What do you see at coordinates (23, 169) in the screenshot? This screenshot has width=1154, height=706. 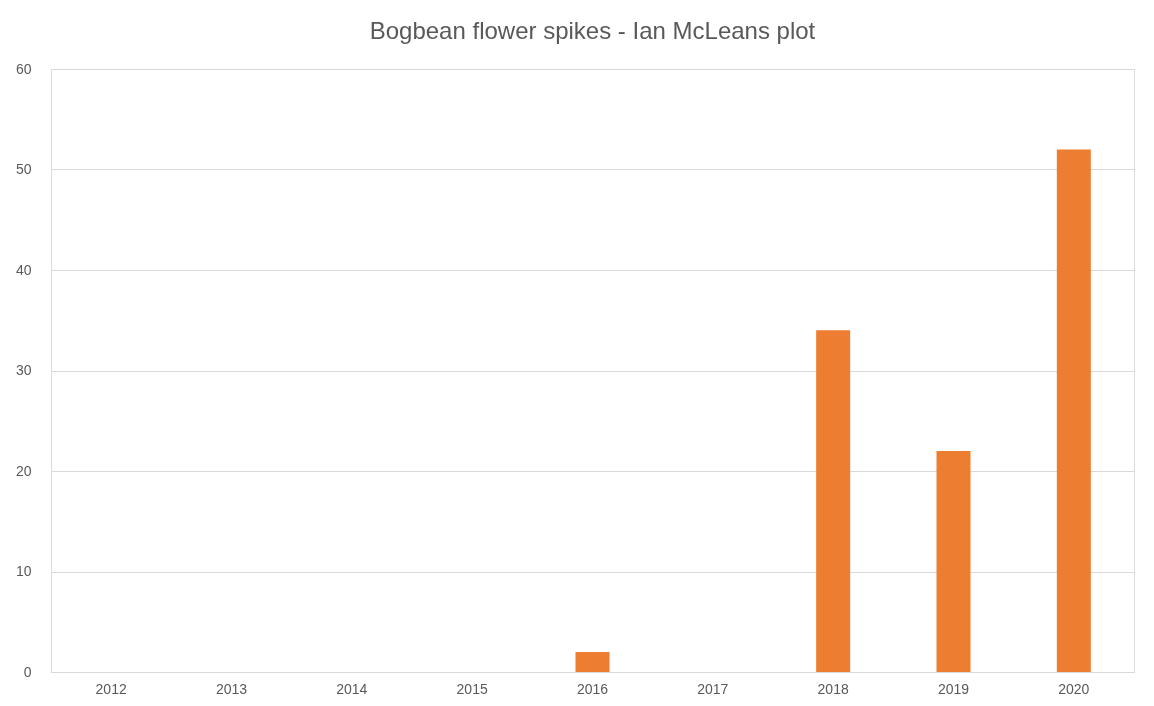 I see `y-tick-label: 50` at bounding box center [23, 169].